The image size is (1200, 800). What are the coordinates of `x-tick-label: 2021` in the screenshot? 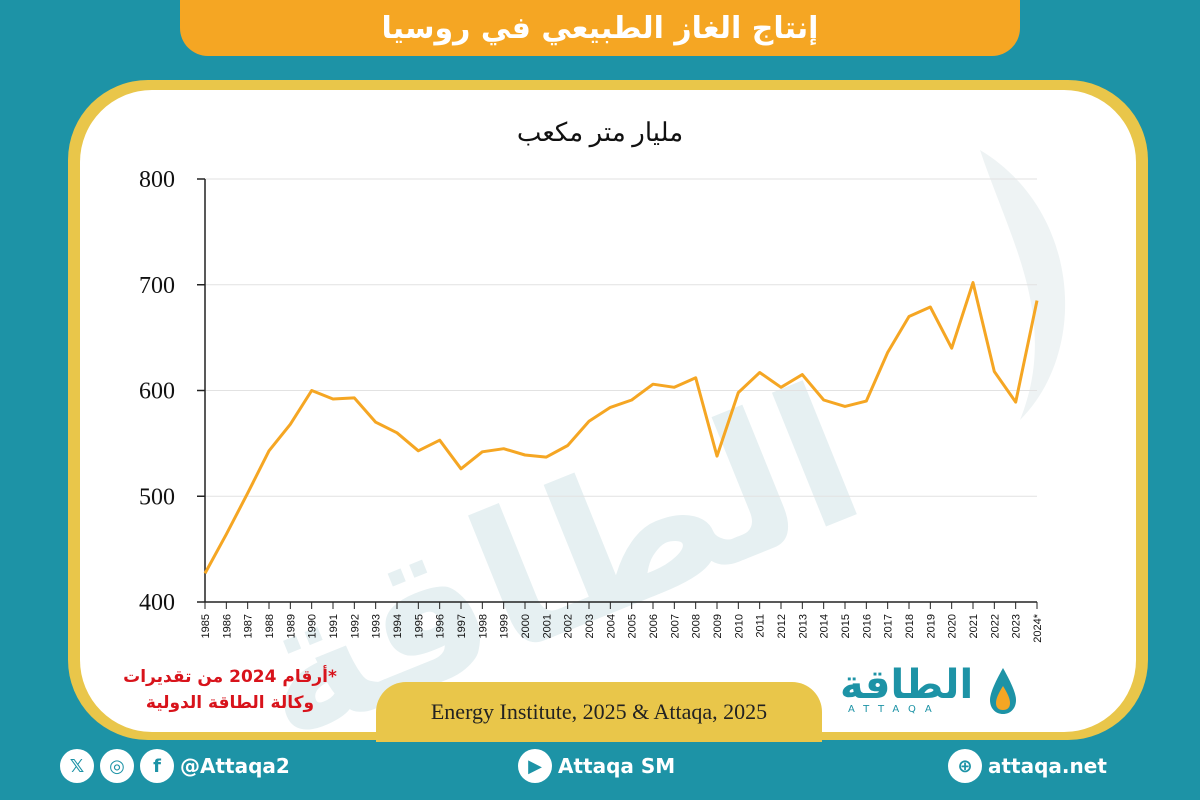 It's located at (974, 626).